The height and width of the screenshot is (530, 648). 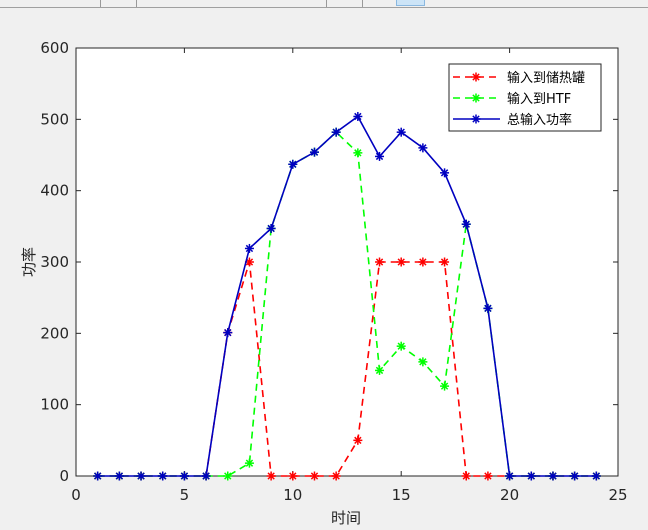 I want to click on y-tick-label: 200, so click(x=54, y=333).